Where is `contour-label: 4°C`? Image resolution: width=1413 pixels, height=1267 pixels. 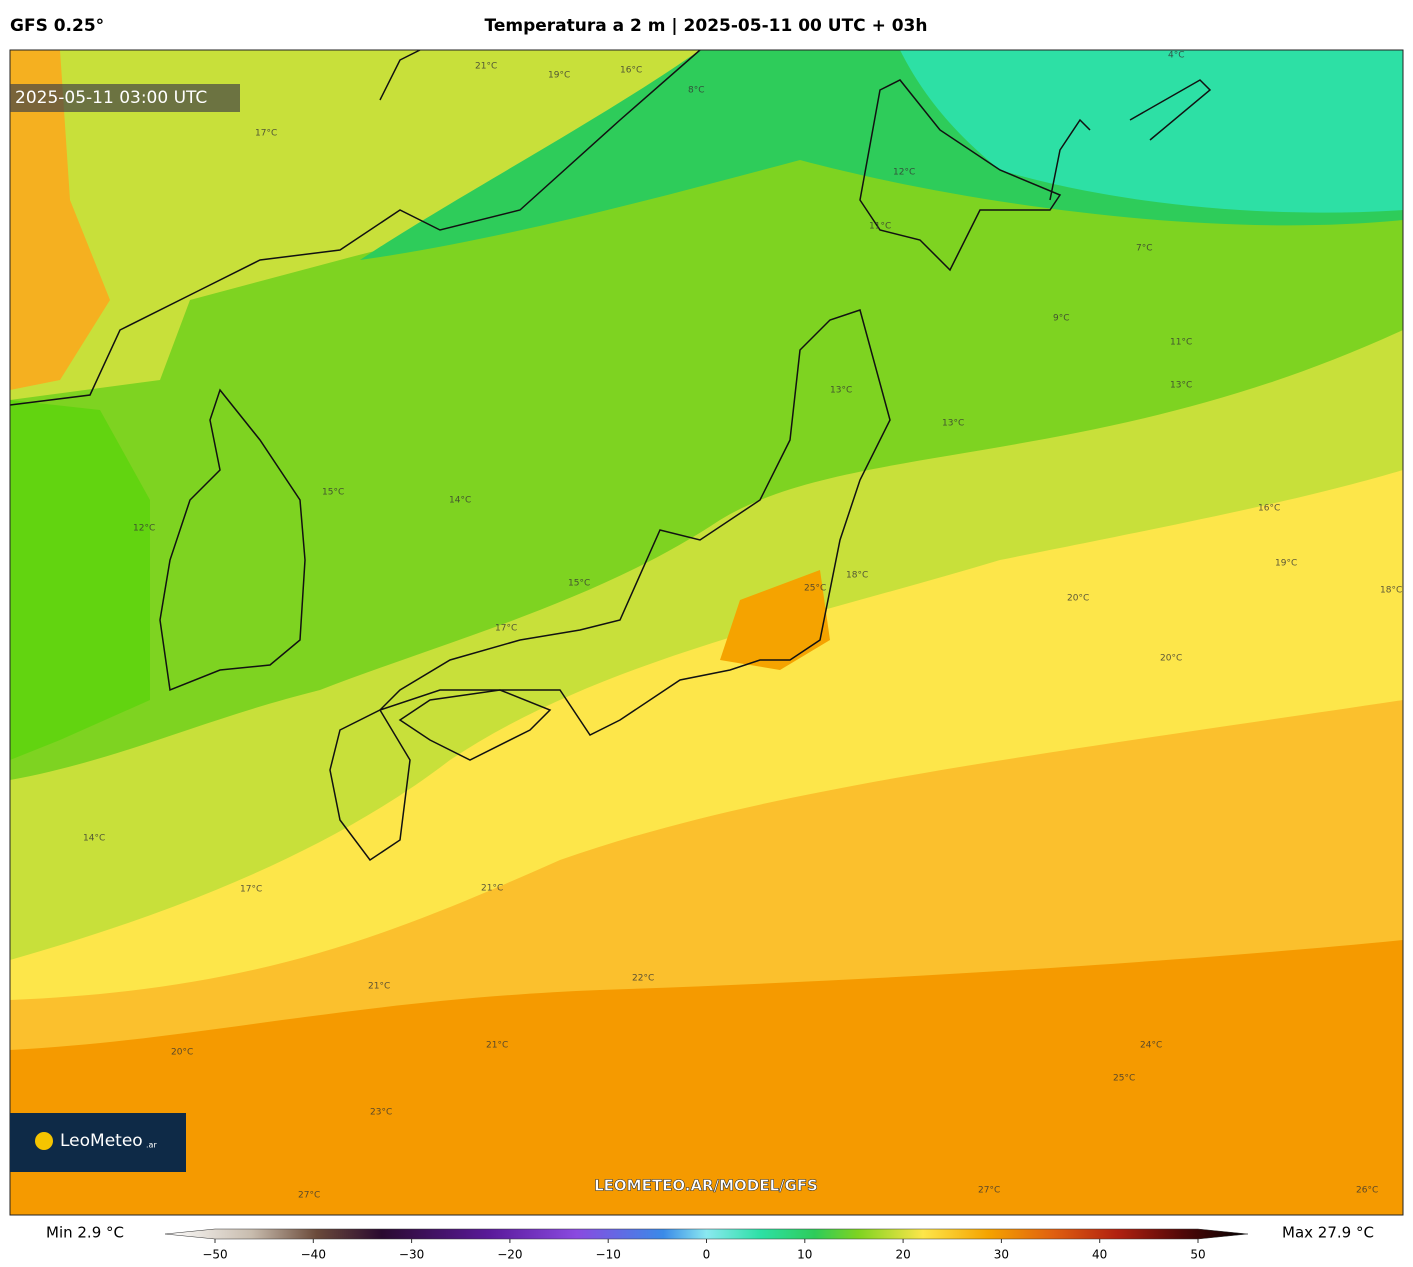 contour-label: 4°C is located at coordinates (1176, 56).